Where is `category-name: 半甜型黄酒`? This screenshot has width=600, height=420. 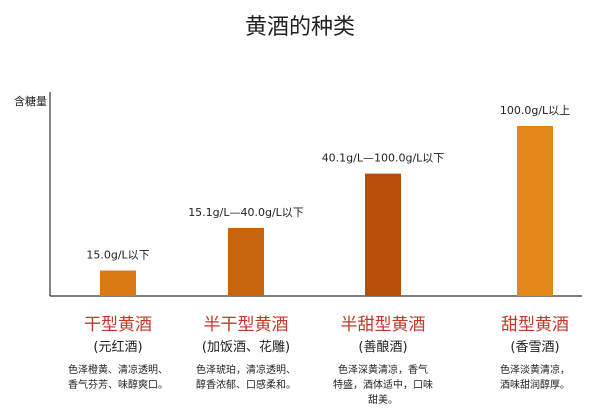
category-name: 半甜型黄酒 is located at coordinates (383, 325).